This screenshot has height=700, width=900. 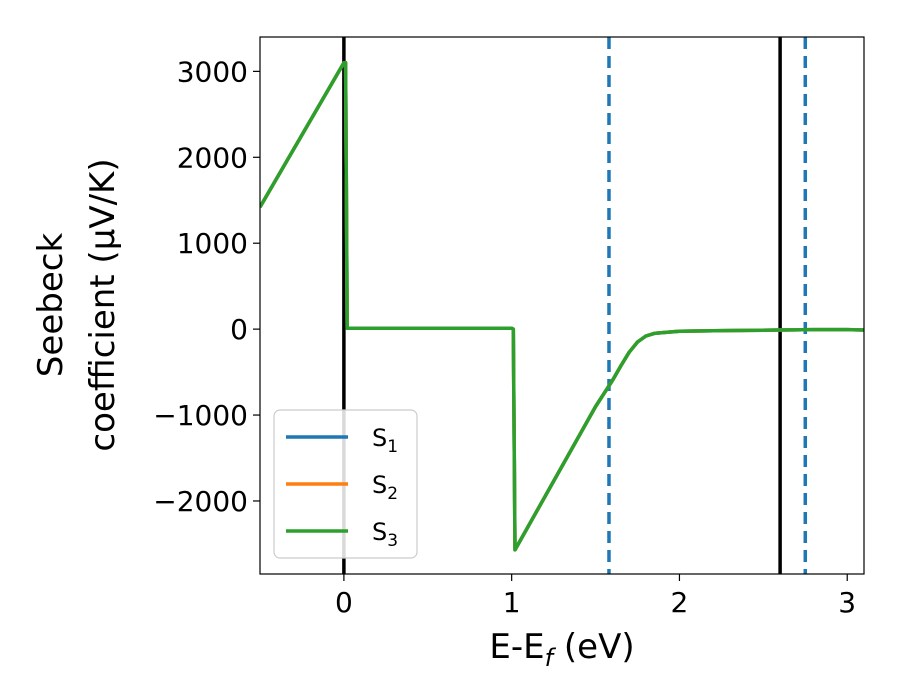 What do you see at coordinates (239, 329) in the screenshot?
I see `y-tick-label: 0` at bounding box center [239, 329].